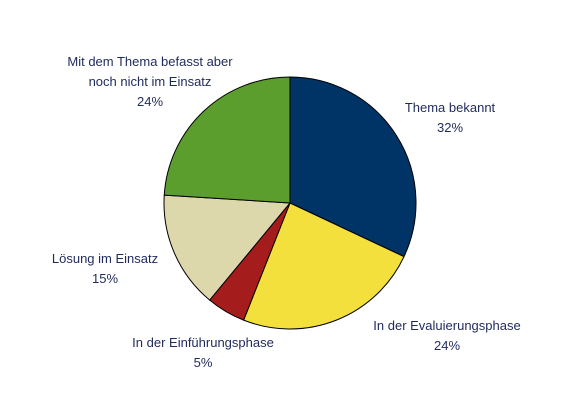 This screenshot has height=410, width=579. I want to click on value-label: 15%, so click(105, 278).